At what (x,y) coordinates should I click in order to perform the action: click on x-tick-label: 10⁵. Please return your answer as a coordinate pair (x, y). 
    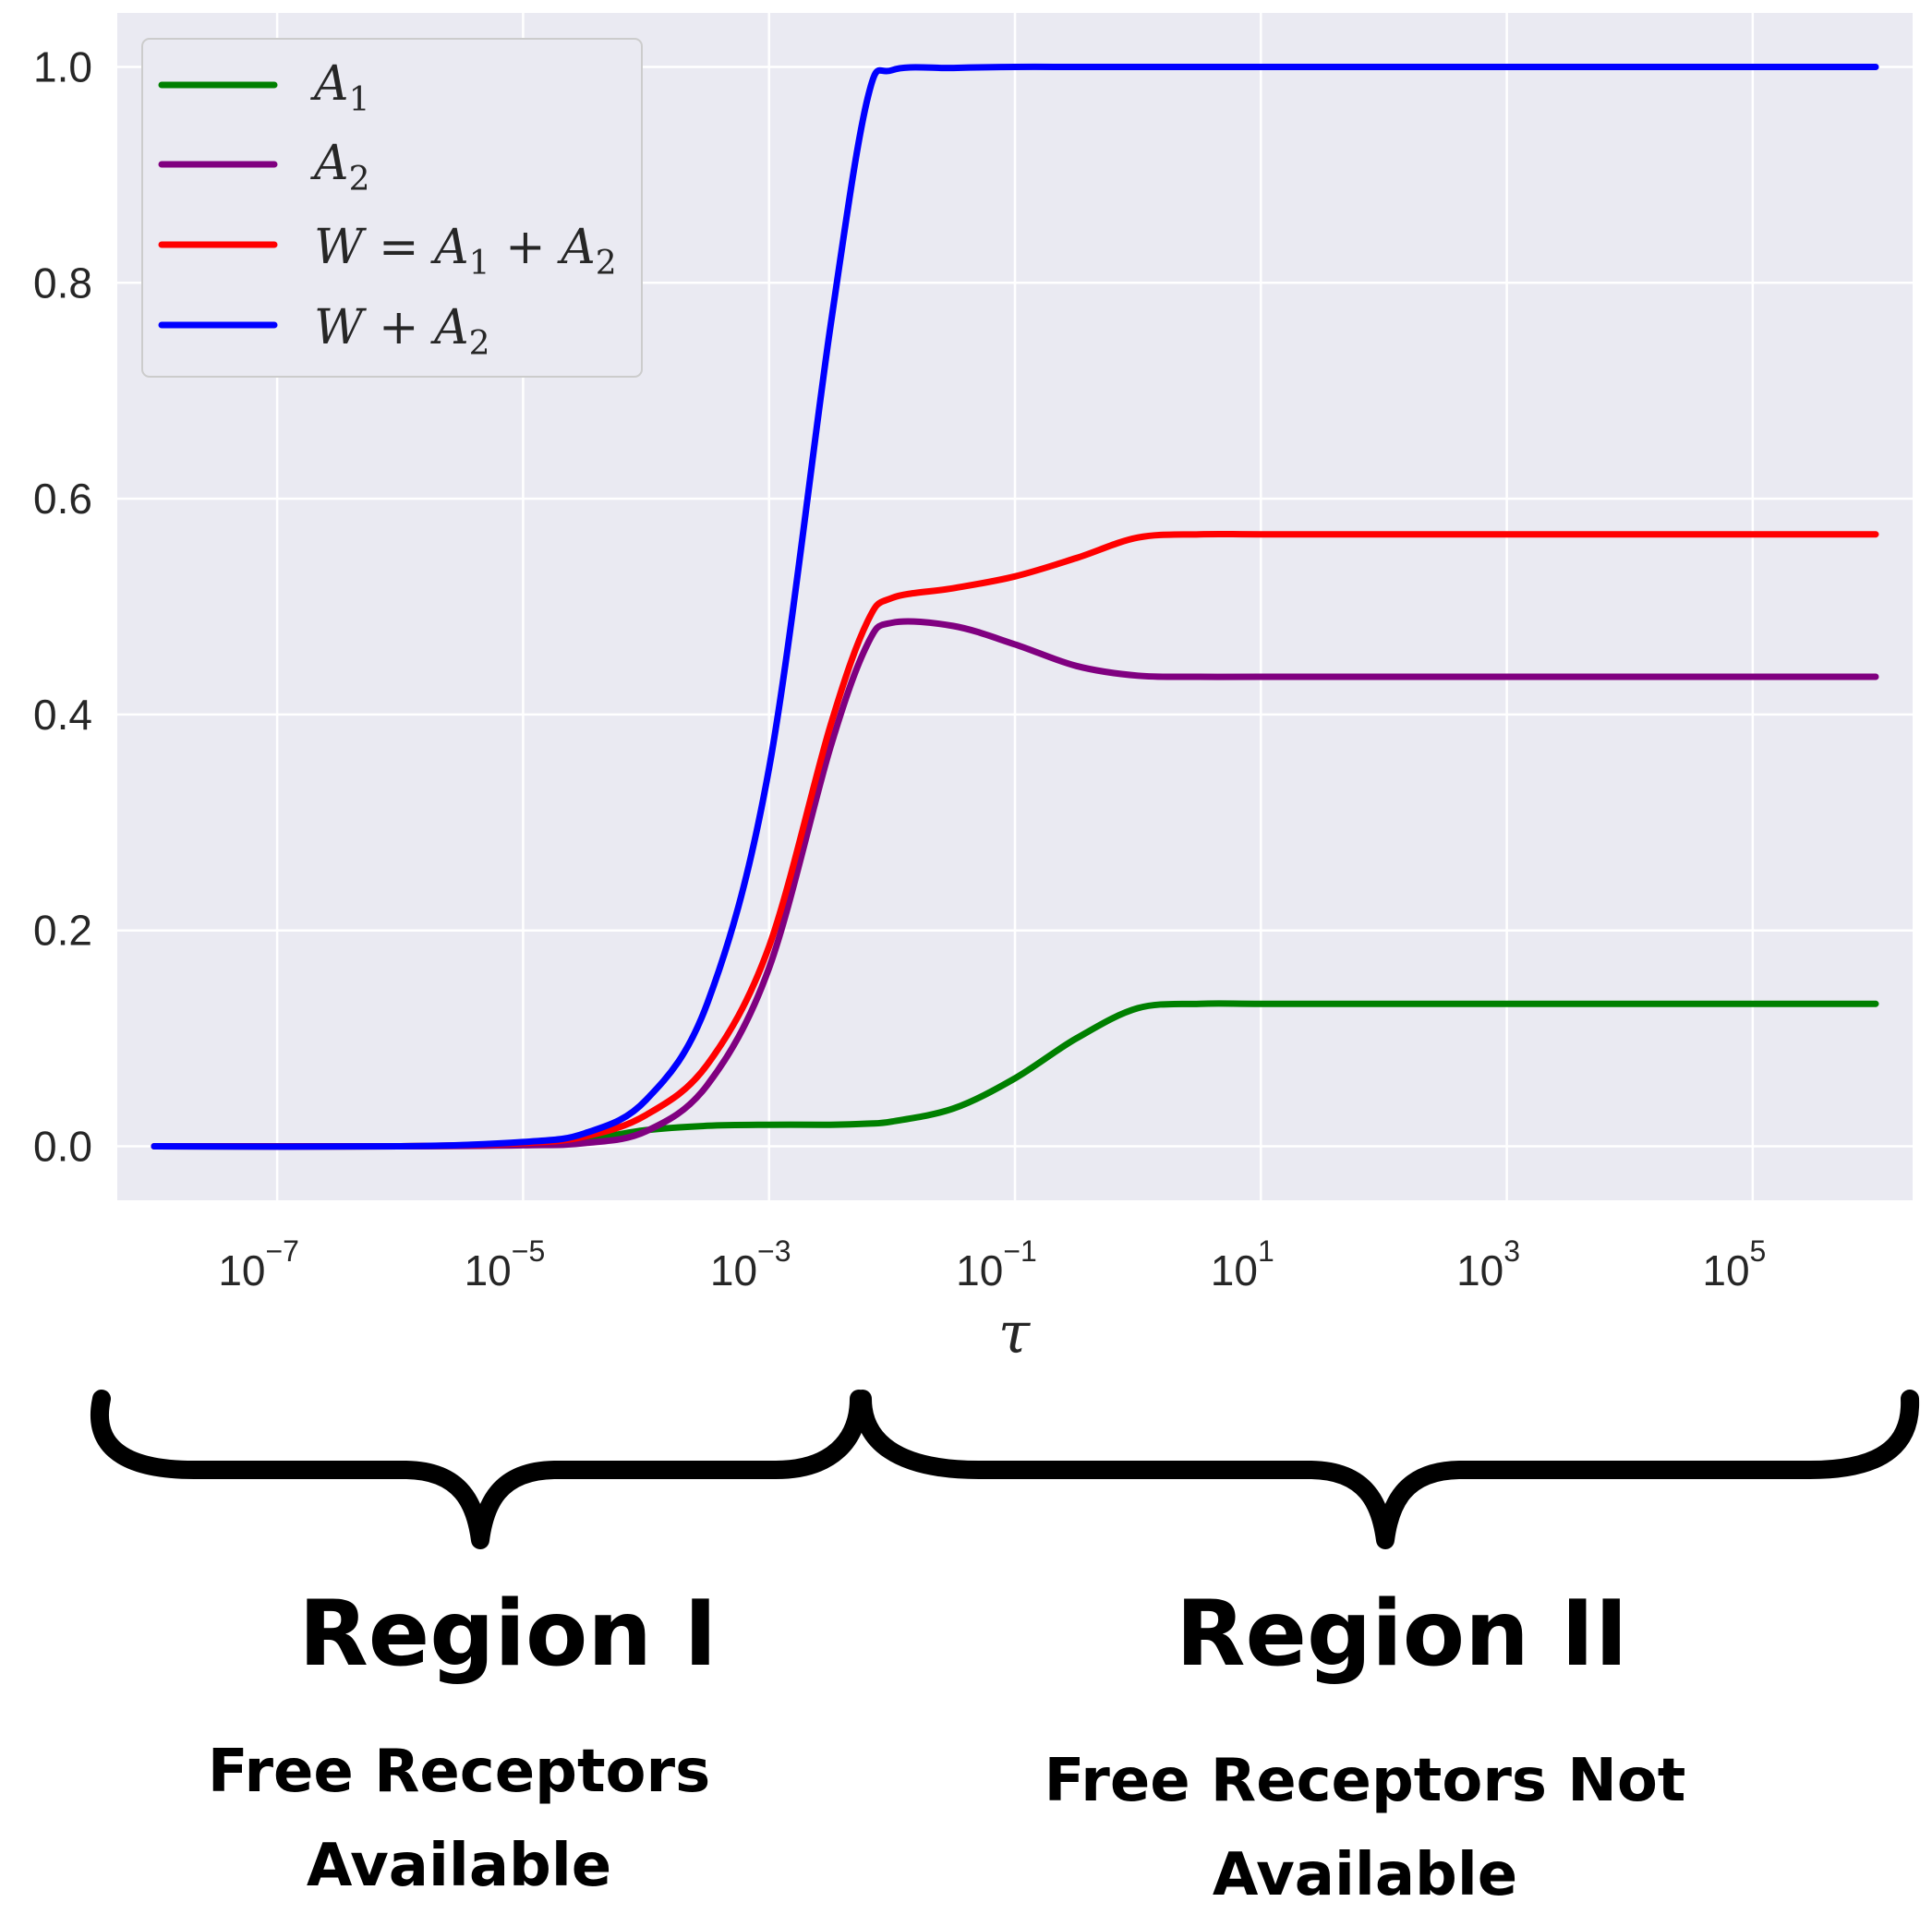
    Looking at the image, I should click on (1734, 1264).